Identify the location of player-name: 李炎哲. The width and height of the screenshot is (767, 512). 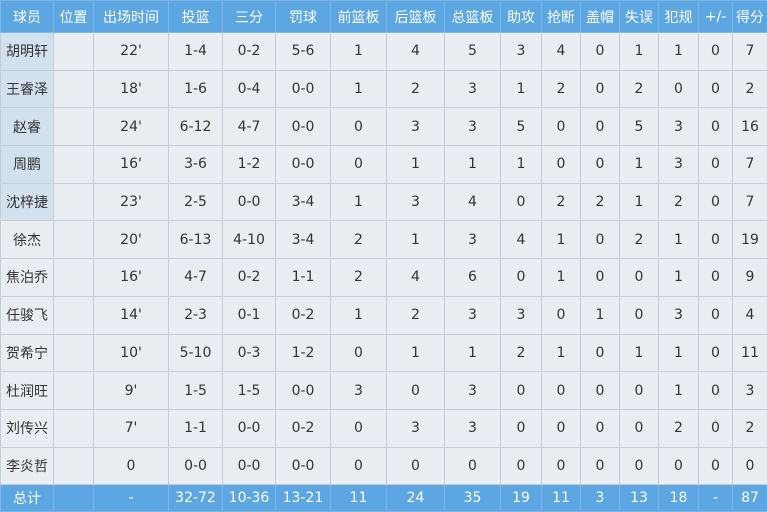
(27, 466).